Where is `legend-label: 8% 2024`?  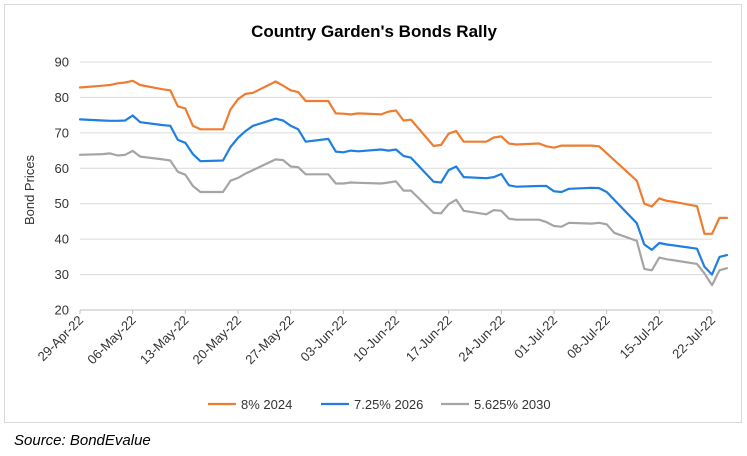 legend-label: 8% 2024 is located at coordinates (266, 404).